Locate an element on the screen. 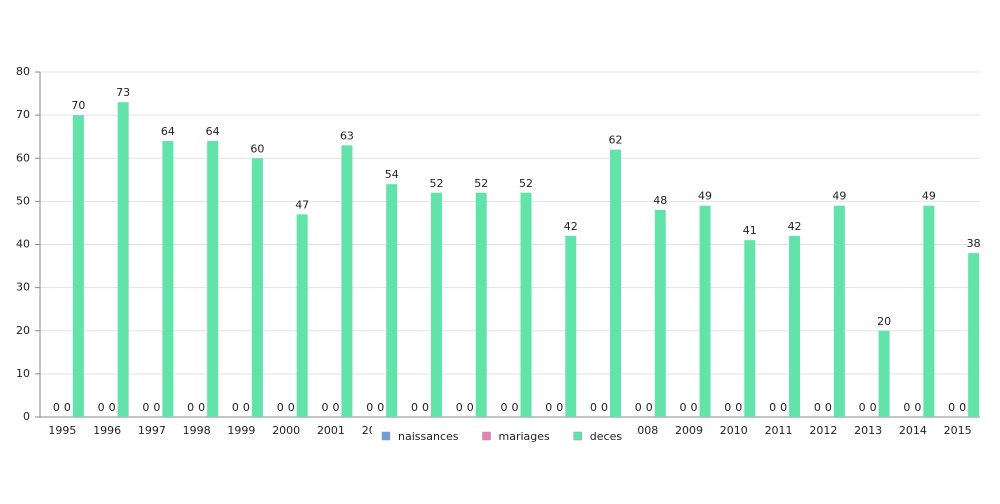 The image size is (1000, 504). y-tick-label: 80 is located at coordinates (23, 71).